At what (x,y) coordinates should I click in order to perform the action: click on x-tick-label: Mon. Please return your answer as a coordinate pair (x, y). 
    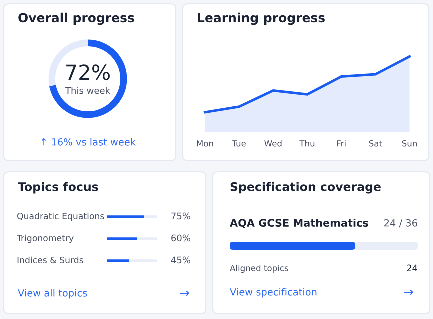
    Looking at the image, I should click on (205, 143).